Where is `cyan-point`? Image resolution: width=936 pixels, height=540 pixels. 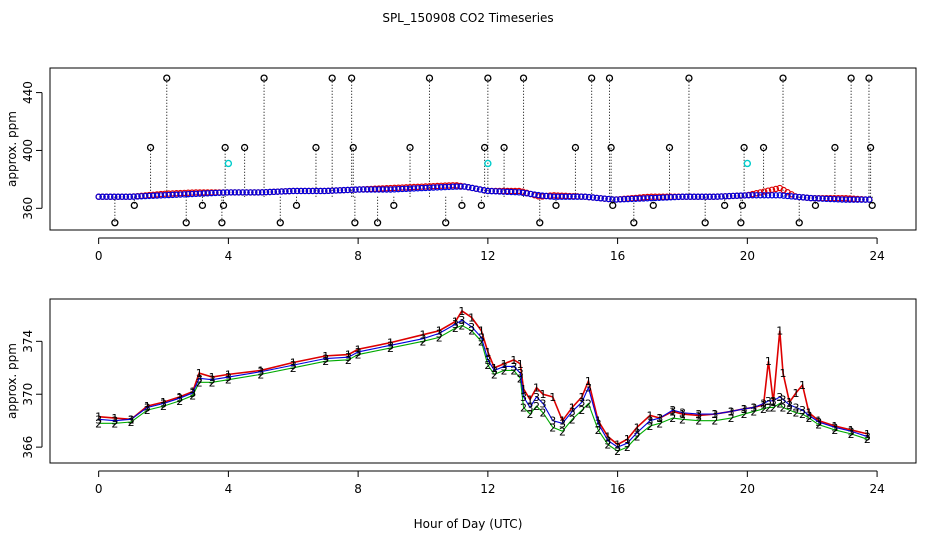
cyan-point is located at coordinates (228, 163).